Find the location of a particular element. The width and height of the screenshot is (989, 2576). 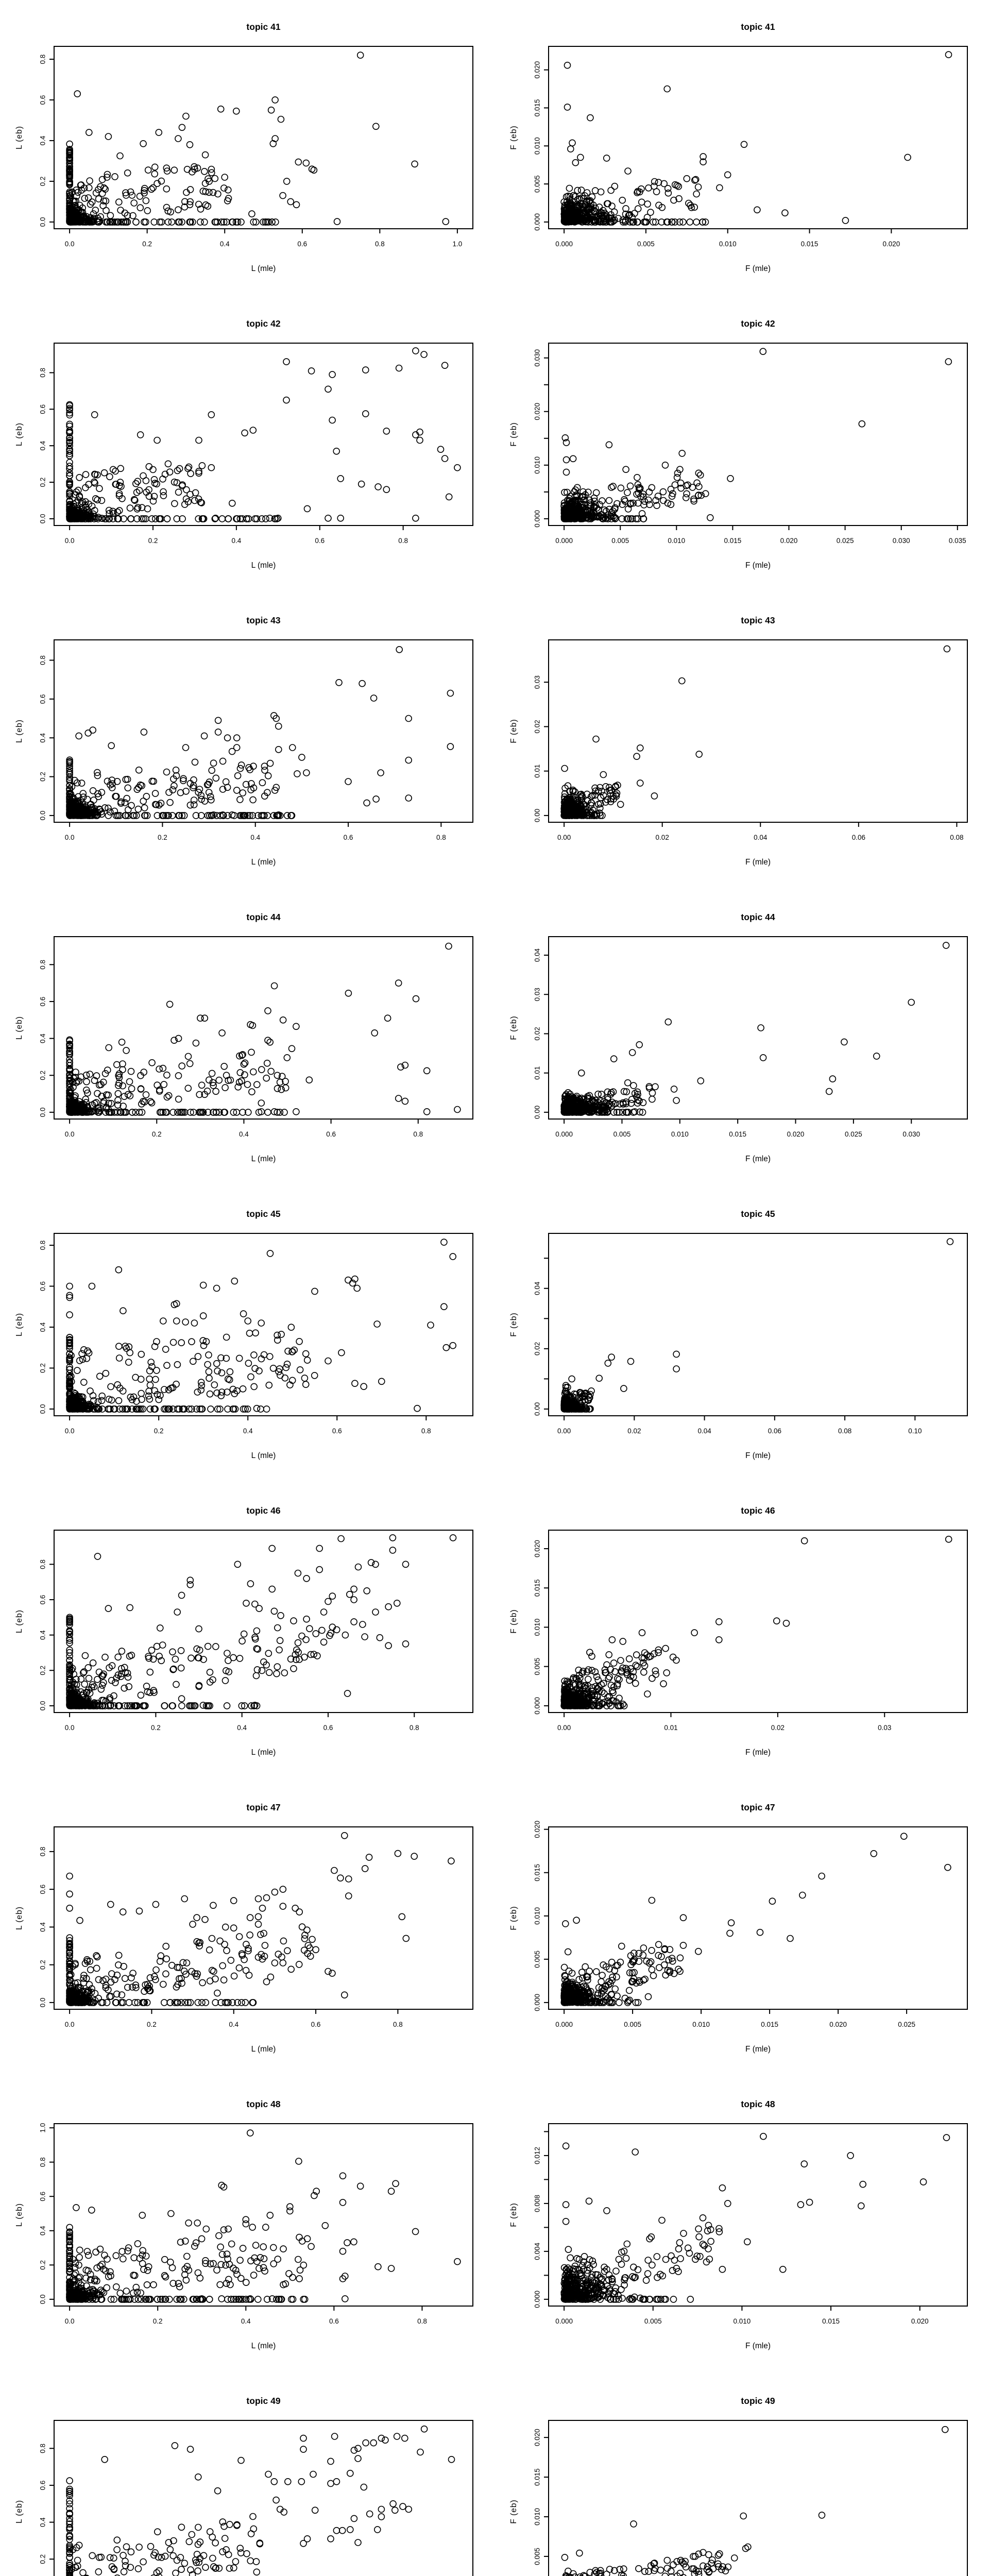

x-axis-label: L (mle) is located at coordinates (263, 268).